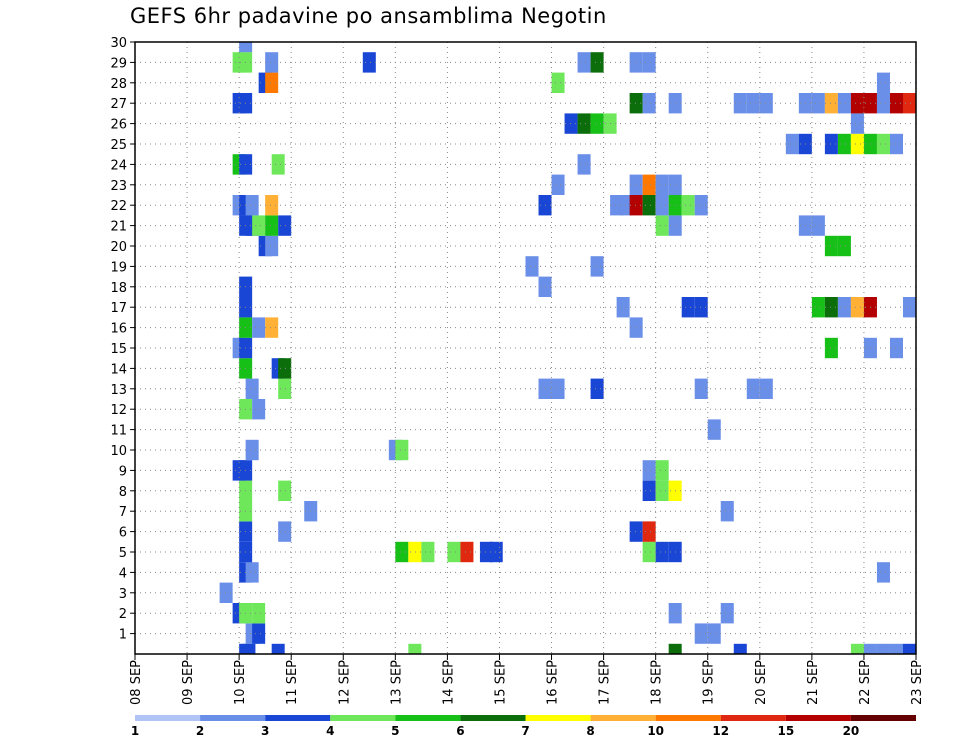 The width and height of the screenshot is (960, 742). Describe the element at coordinates (123, 533) in the screenshot. I see `y-tick-label: 6` at that location.